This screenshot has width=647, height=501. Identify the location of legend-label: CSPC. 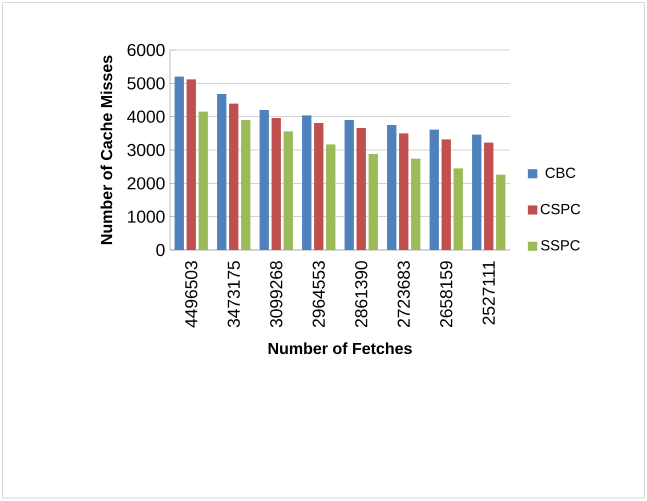
(560, 209).